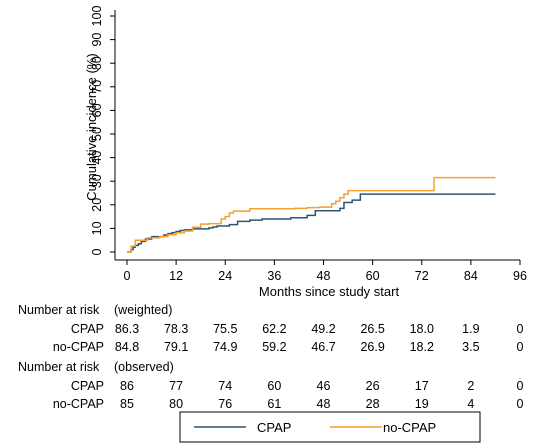  Describe the element at coordinates (470, 404) in the screenshot. I see `risk-cell: 4` at that location.